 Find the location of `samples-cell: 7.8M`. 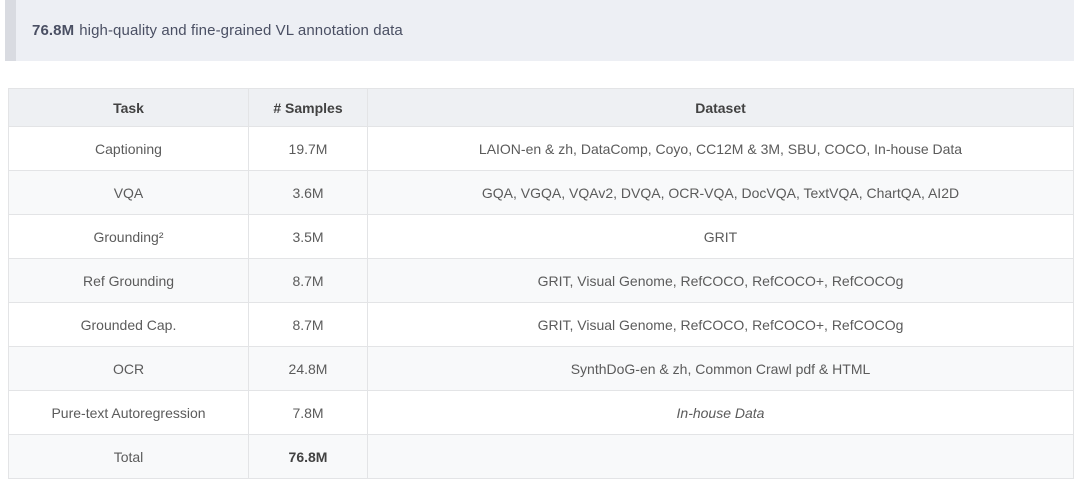

samples-cell: 7.8M is located at coordinates (308, 412).